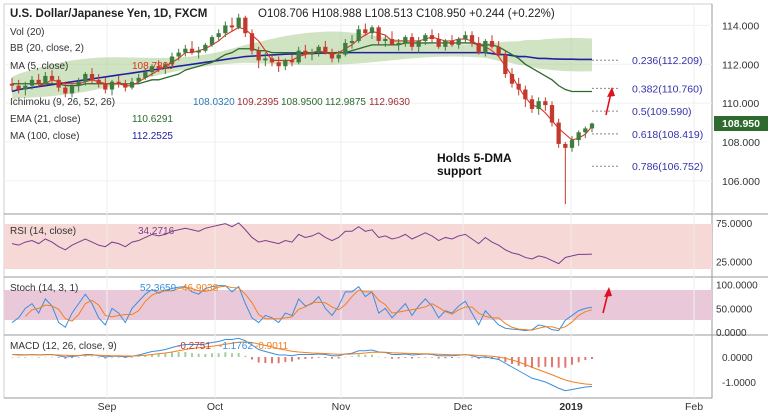 This screenshot has height=416, width=768. Describe the element at coordinates (341, 407) in the screenshot. I see `x-tick-Nov: Nov` at that location.